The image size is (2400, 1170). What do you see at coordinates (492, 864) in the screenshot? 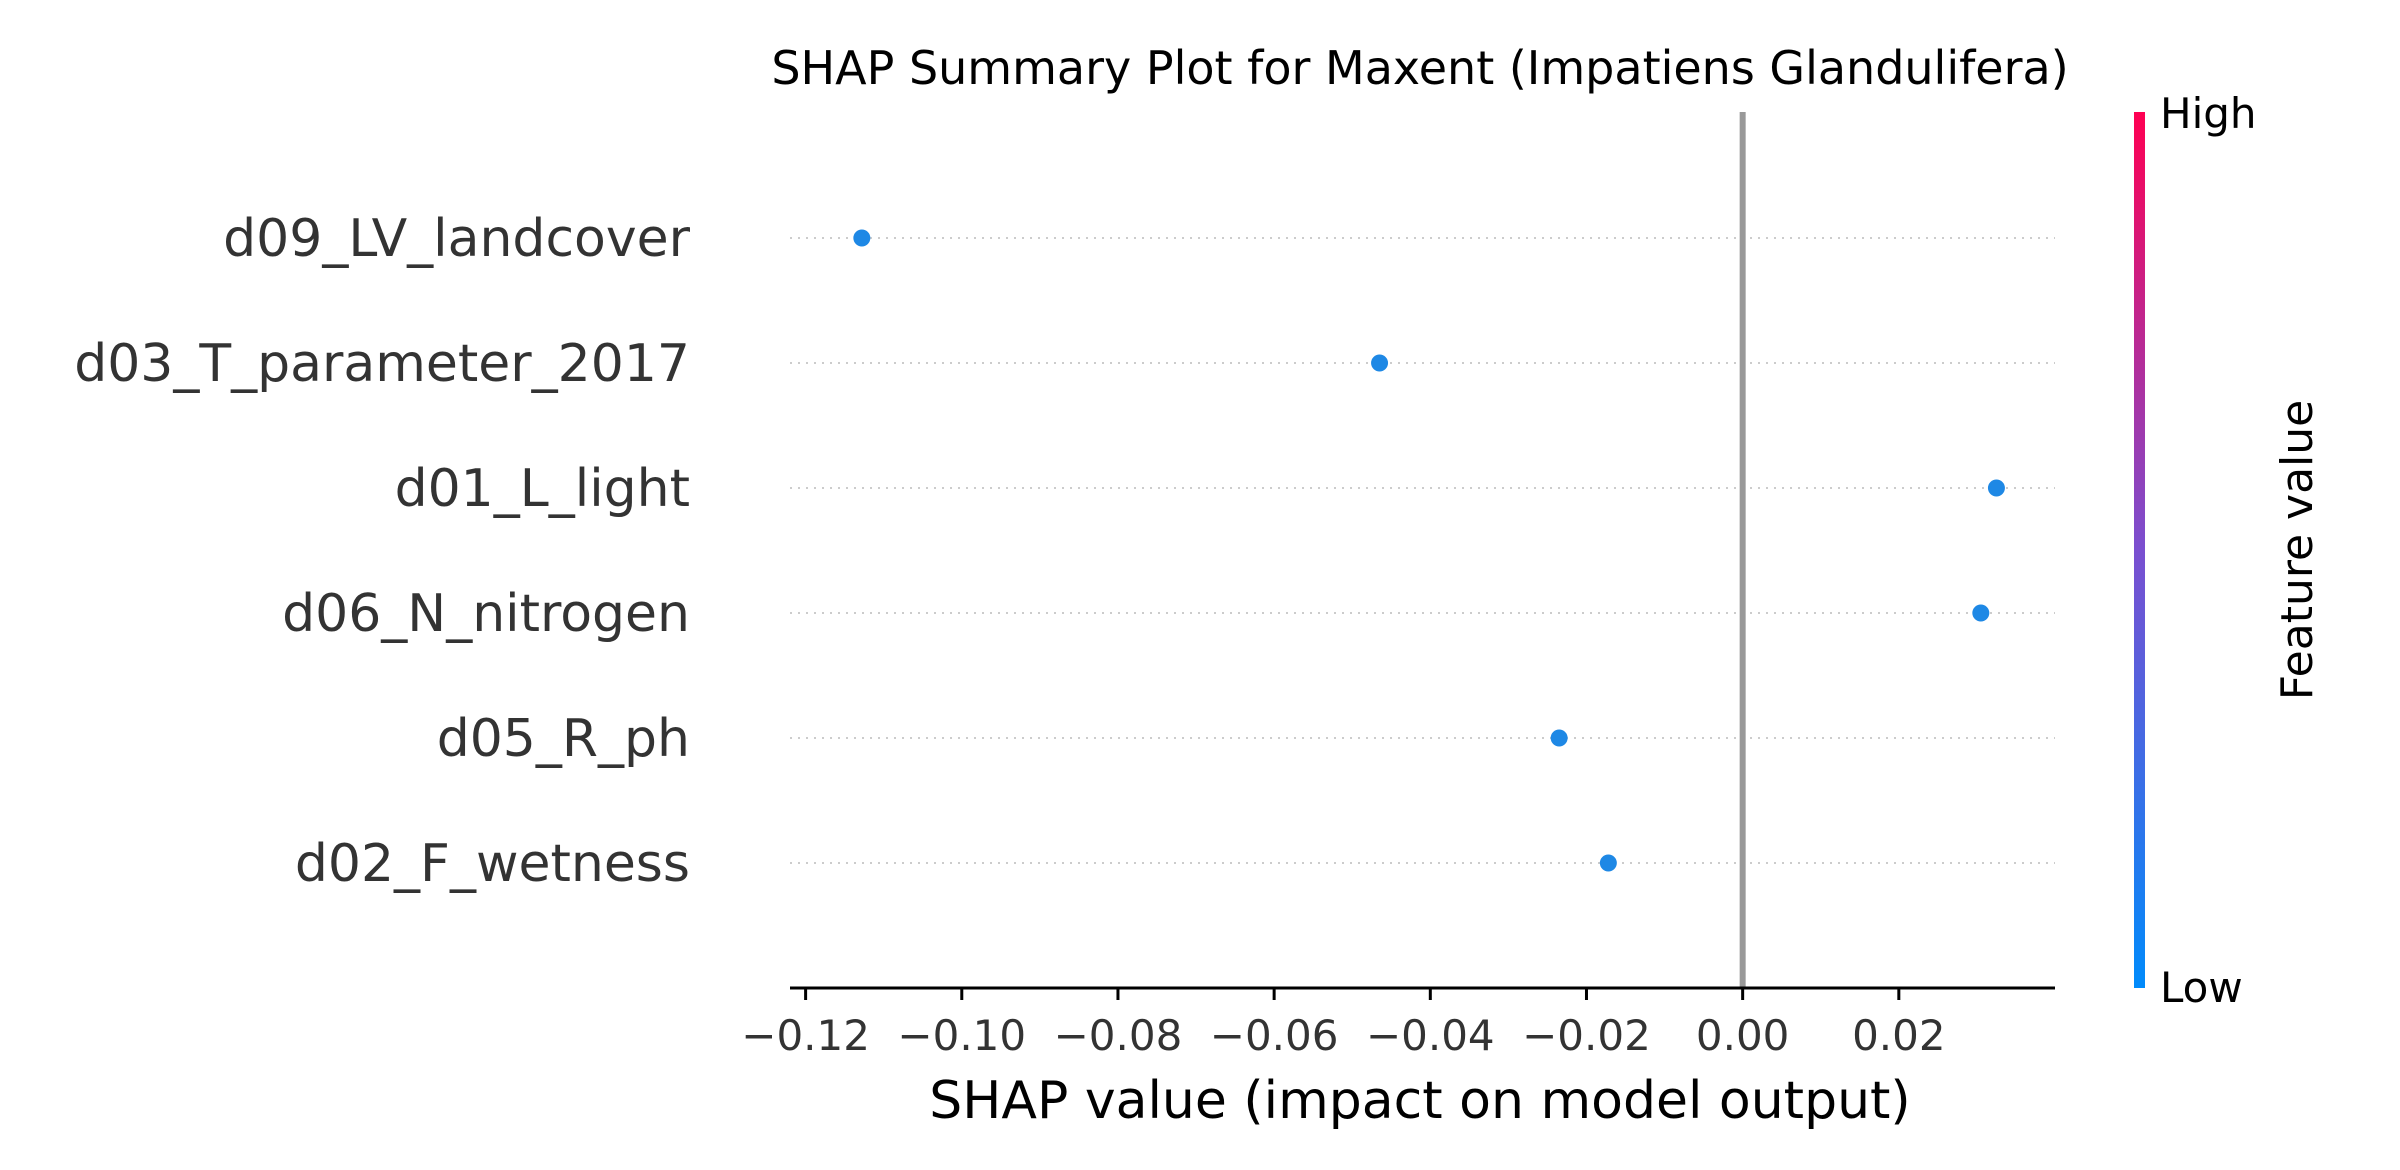
I see `feature-label: d02_F_wetness` at bounding box center [492, 864].